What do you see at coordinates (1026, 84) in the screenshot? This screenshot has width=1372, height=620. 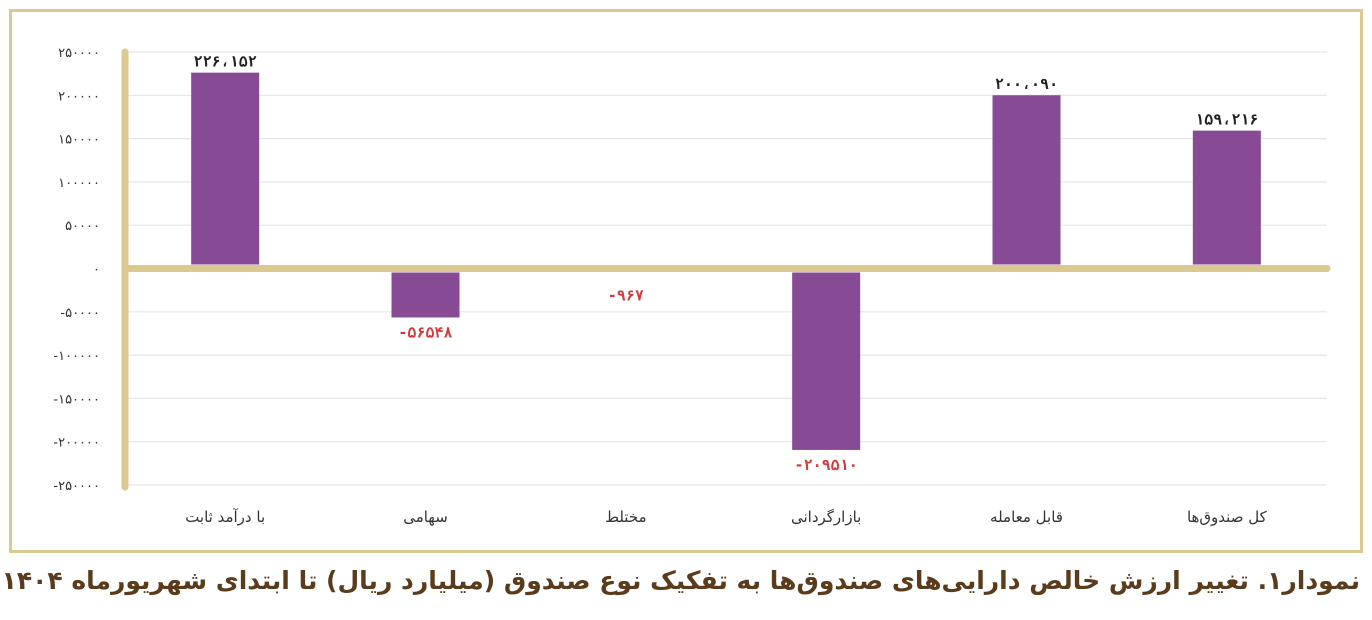 I see `data-label: ۲۰۰،۰۹۰` at bounding box center [1026, 84].